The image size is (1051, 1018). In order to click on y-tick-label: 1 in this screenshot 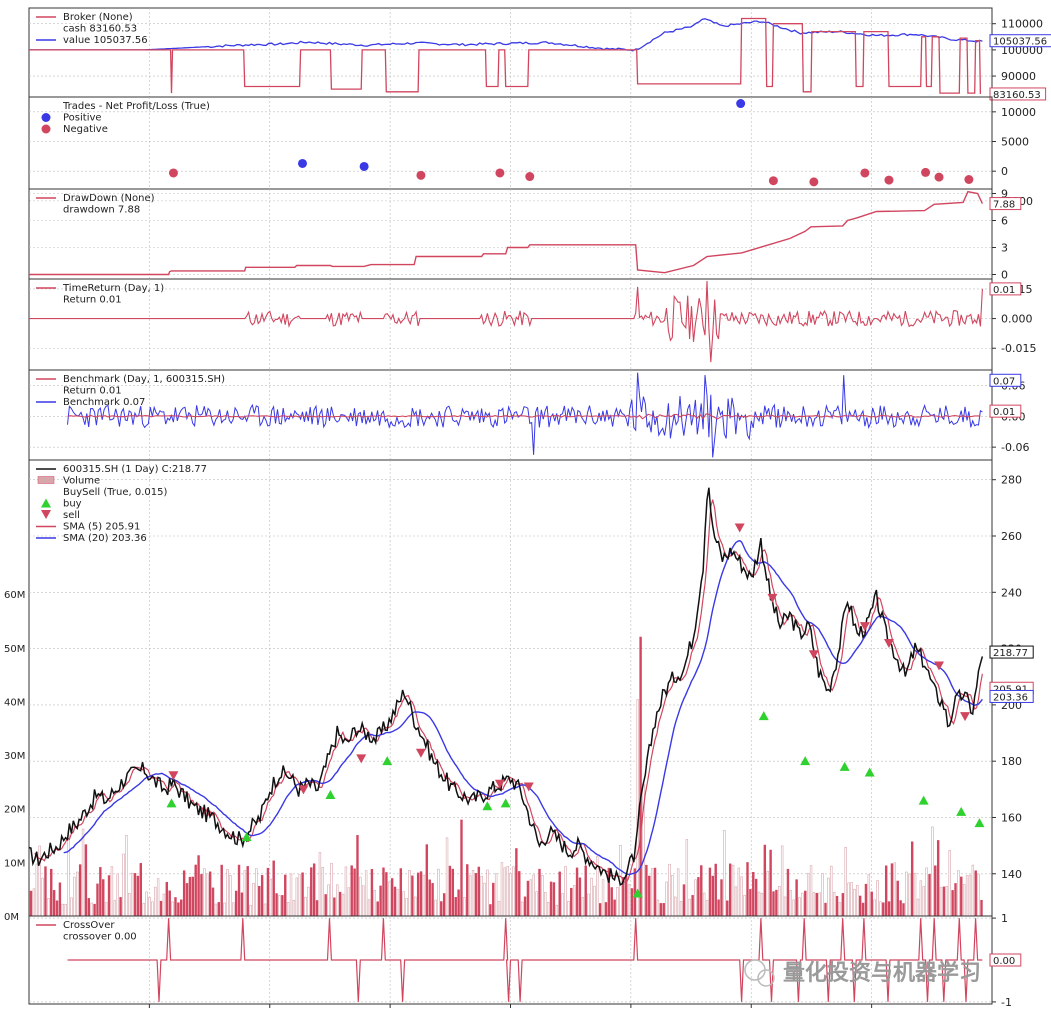, I will do `click(1004, 918)`.